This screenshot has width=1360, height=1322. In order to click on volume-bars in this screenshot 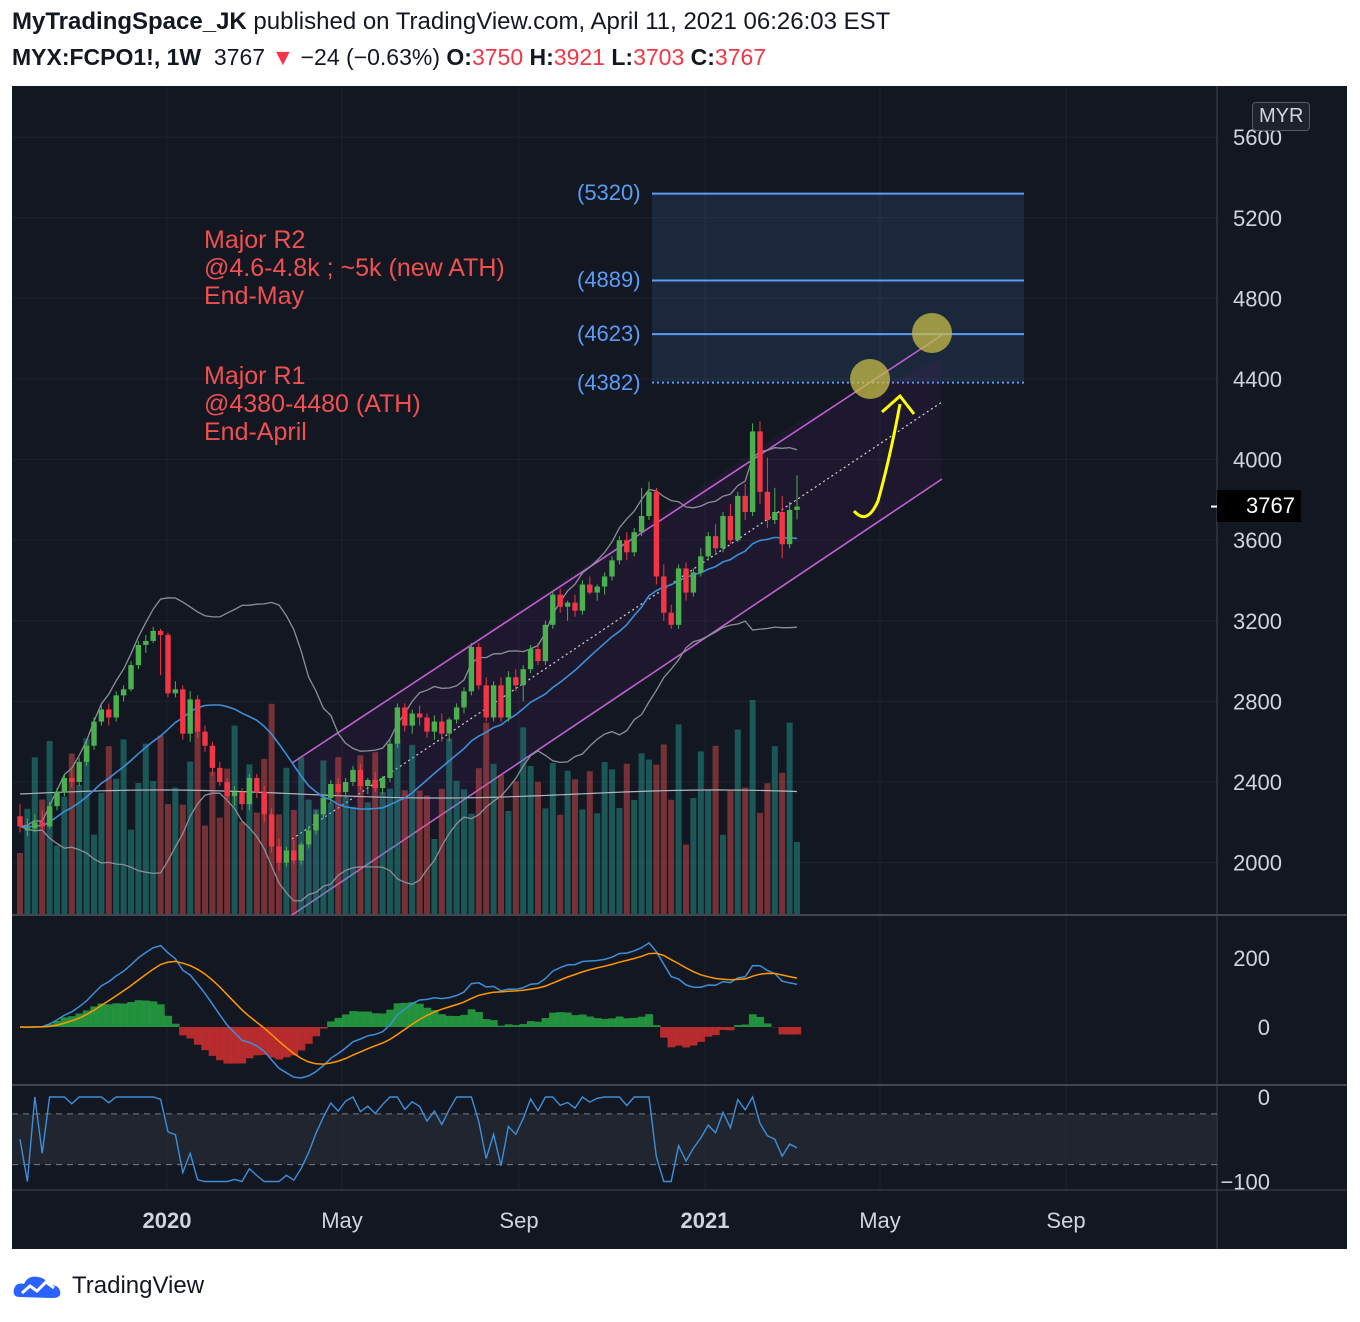, I will do `click(408, 807)`.